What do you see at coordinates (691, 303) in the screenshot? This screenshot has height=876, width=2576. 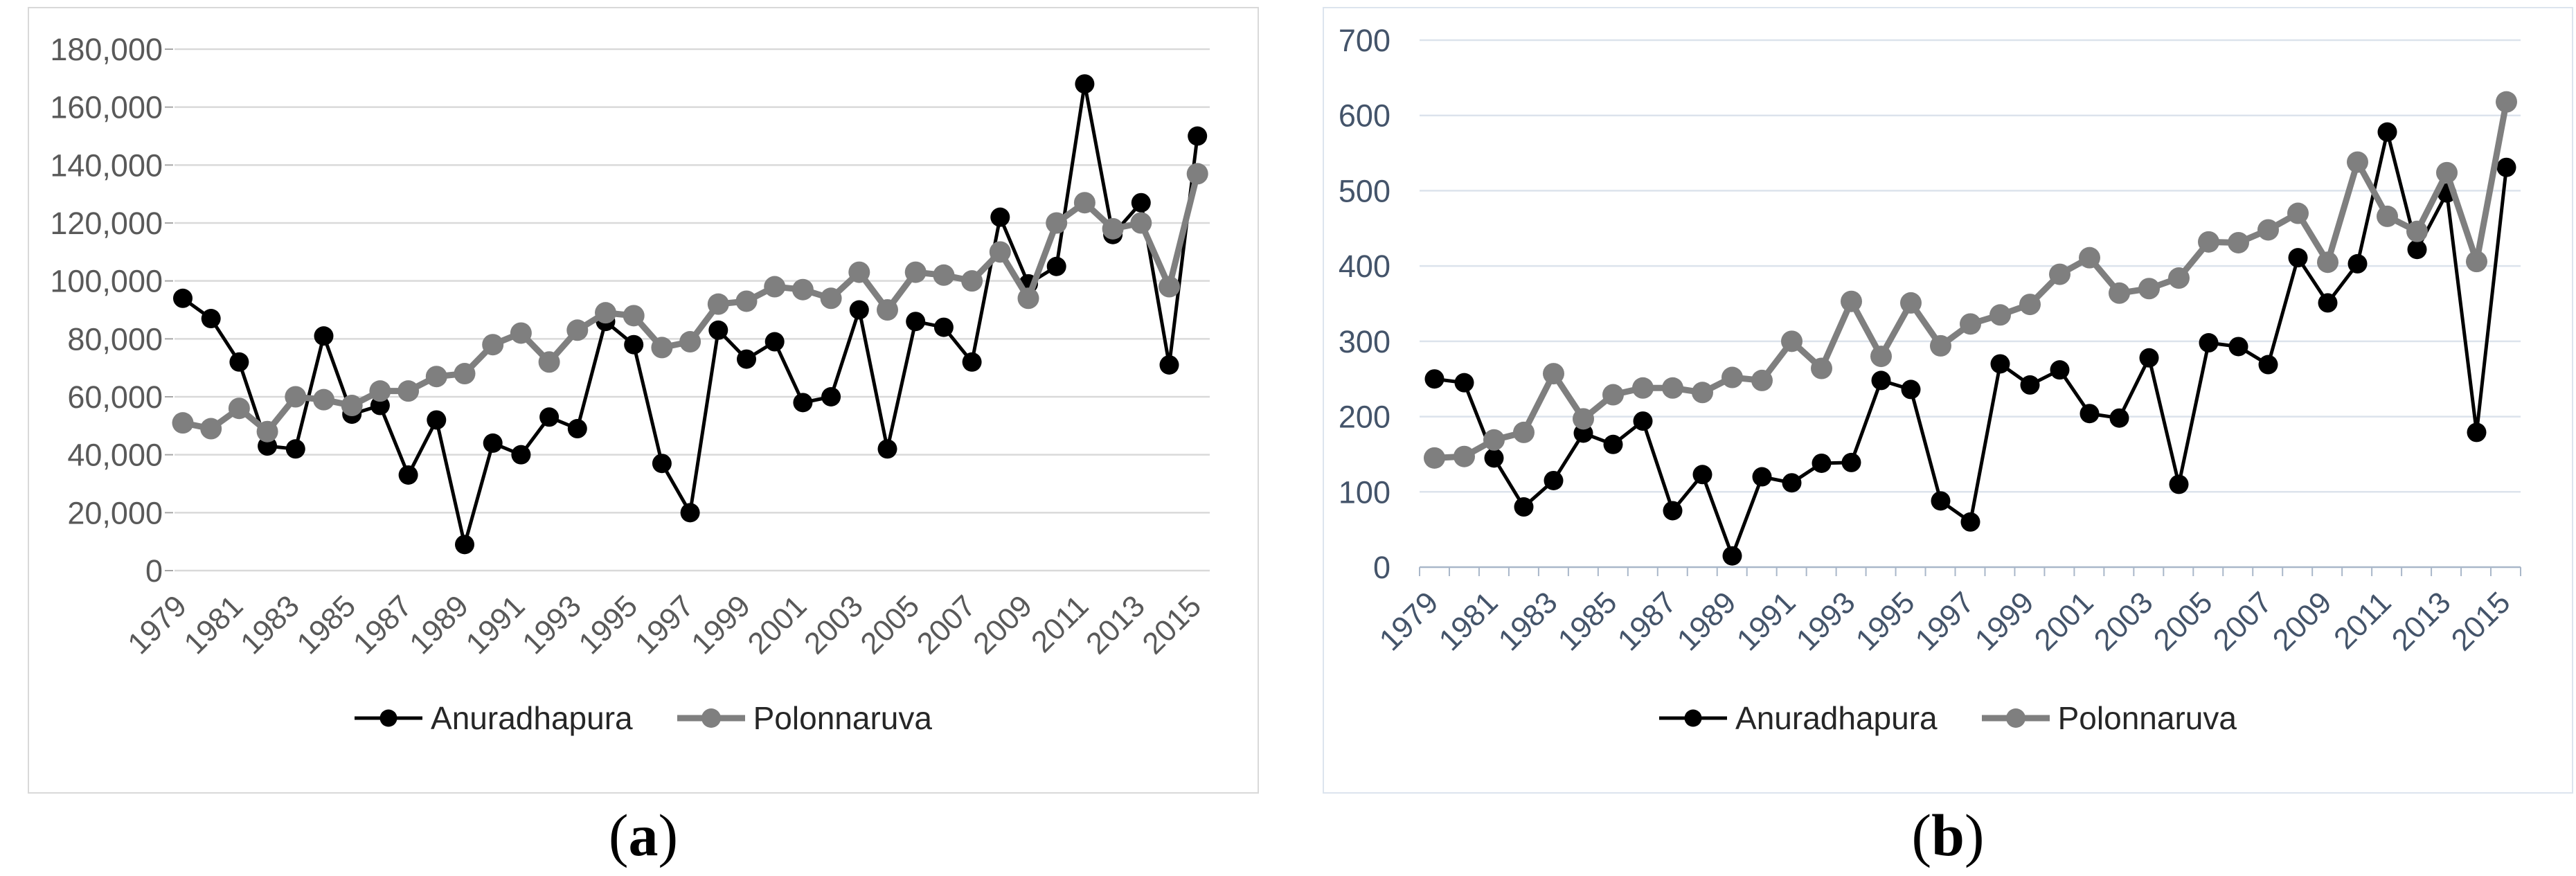 I see `series-line-polonnaruva` at bounding box center [691, 303].